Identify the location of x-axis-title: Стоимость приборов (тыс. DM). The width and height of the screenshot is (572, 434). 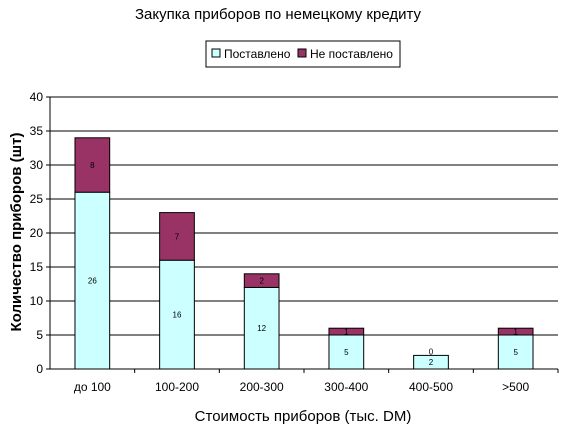
(303, 416).